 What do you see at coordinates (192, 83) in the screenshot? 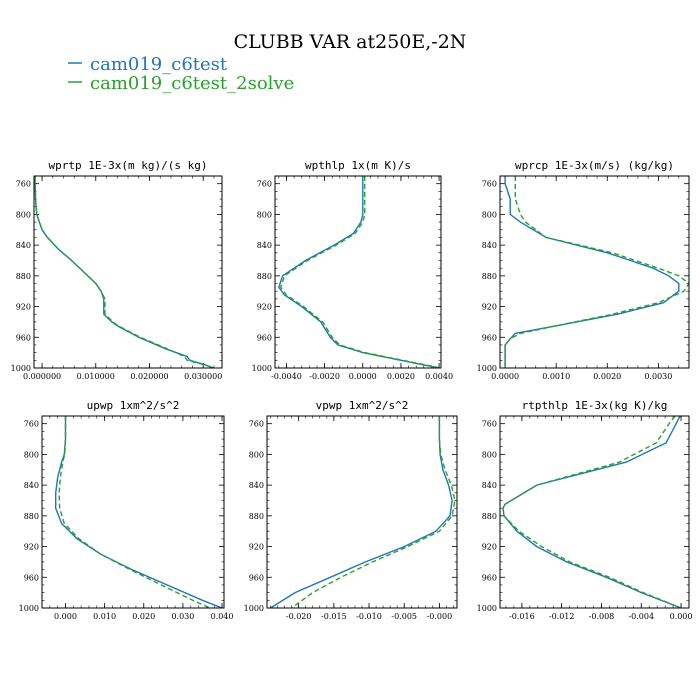
I see `legend-label-2: cam019_c6test_2solve` at bounding box center [192, 83].